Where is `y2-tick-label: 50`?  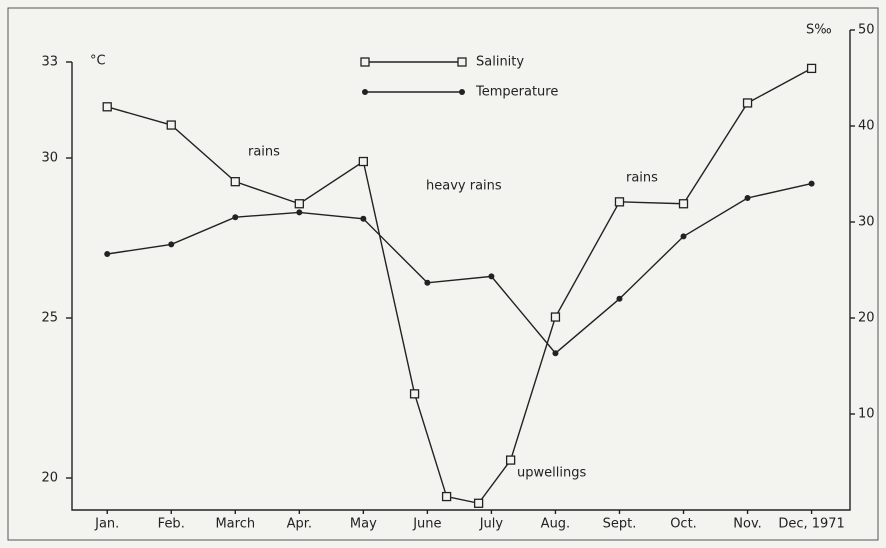
y2-tick-label: 50 is located at coordinates (866, 30).